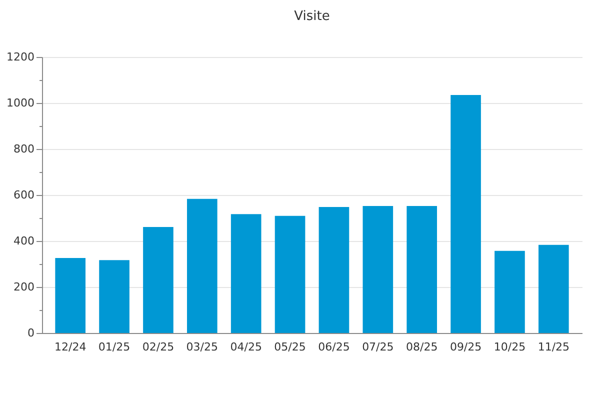  Describe the element at coordinates (70, 347) in the screenshot. I see `x-tick-label: 12/24` at that location.